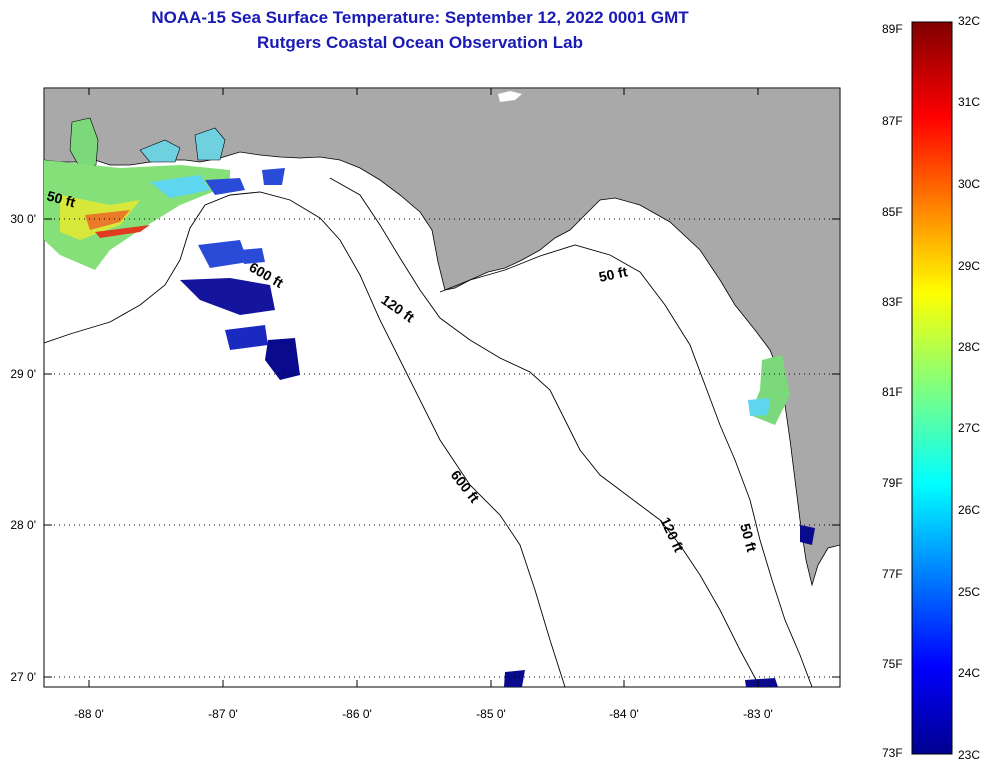  Describe the element at coordinates (969, 673) in the screenshot. I see `colorbar-c-label: 24C` at that location.